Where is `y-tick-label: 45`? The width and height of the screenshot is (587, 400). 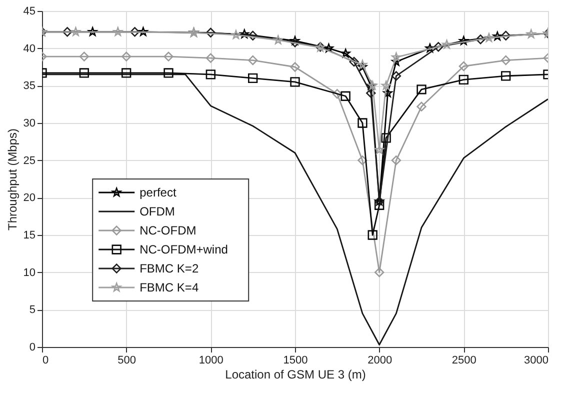 y-tick-label: 45 is located at coordinates (29, 12).